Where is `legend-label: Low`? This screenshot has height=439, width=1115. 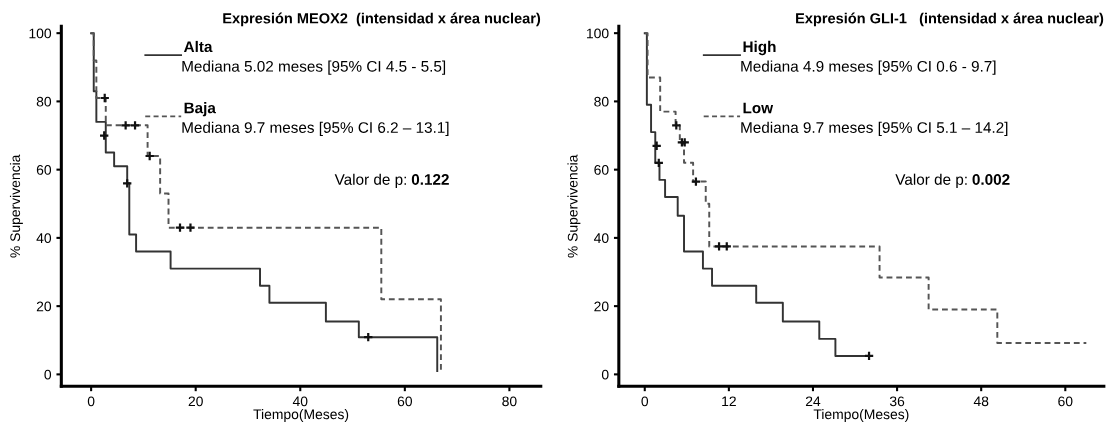
legend-label: Low is located at coordinates (758, 108).